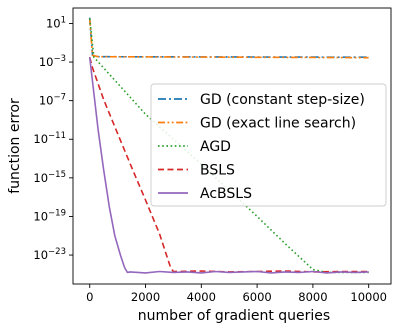  I want to click on legend-label: AGD, so click(215, 147).